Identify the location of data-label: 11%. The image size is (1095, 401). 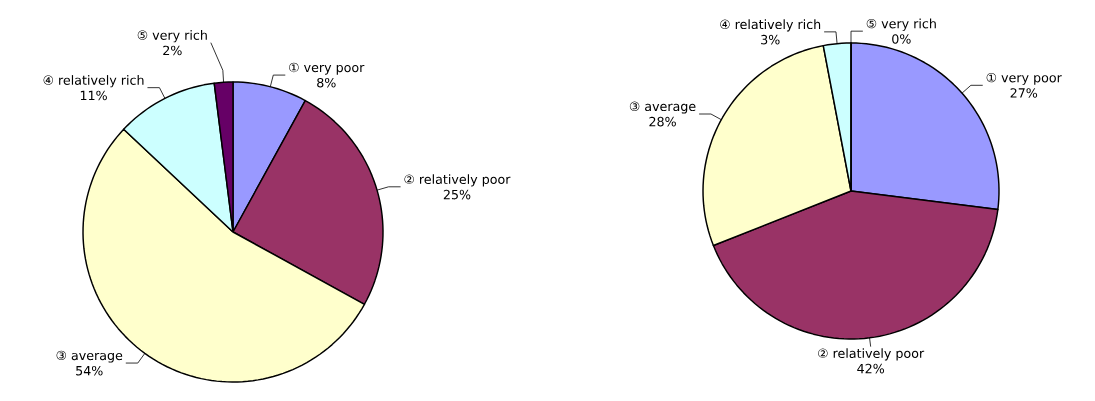
(93, 95).